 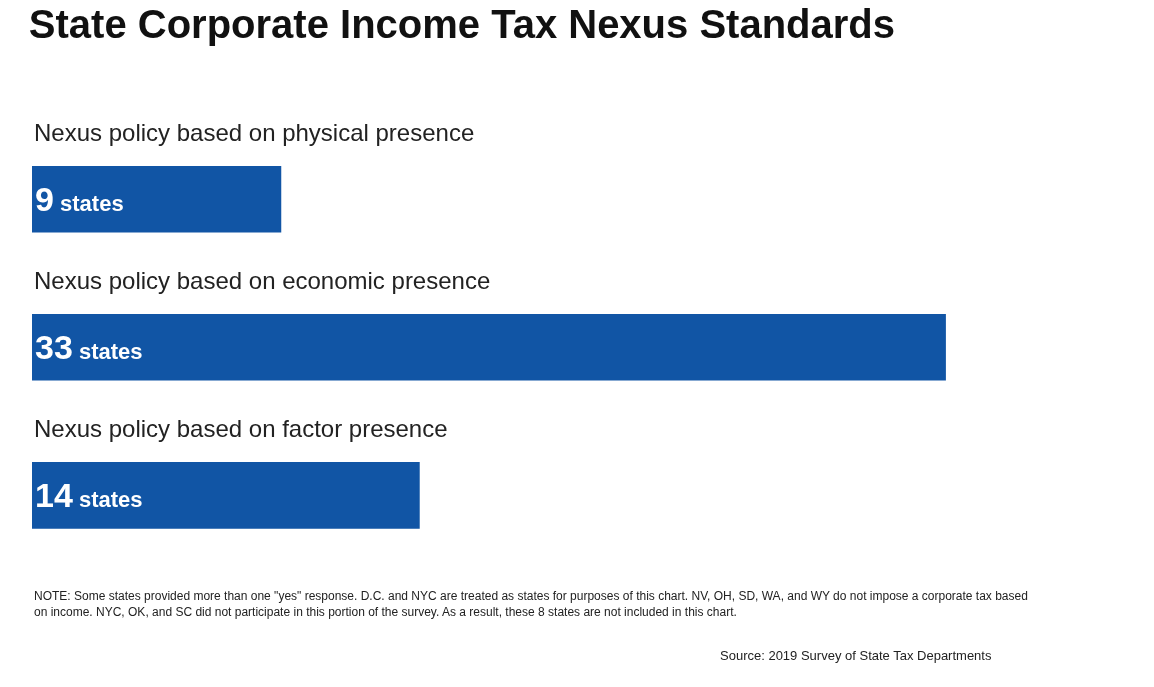 What do you see at coordinates (856, 655) in the screenshot?
I see `source-note: Source: 2019 Survey of State Tax Departments` at bounding box center [856, 655].